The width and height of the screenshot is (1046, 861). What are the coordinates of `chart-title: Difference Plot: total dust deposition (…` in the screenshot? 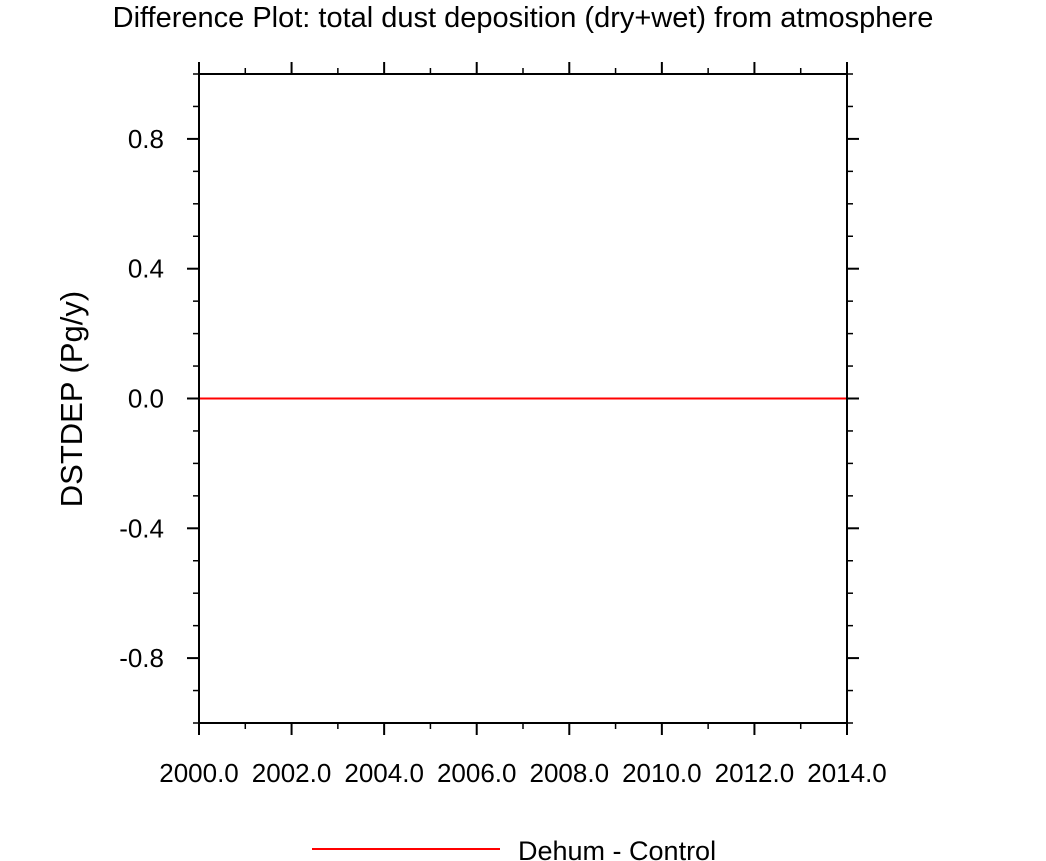 It's located at (523, 18).